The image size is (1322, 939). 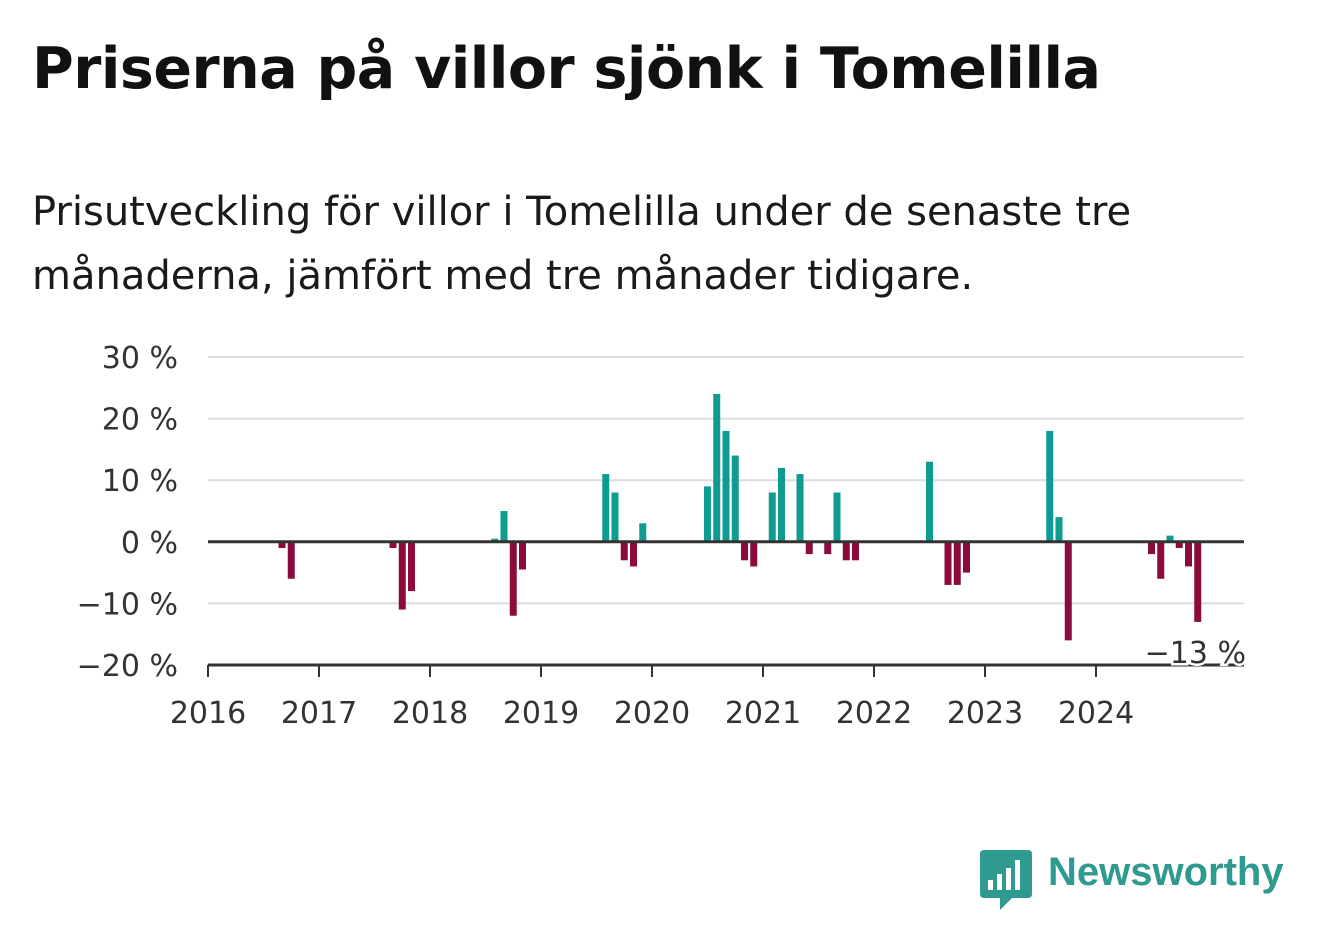 What do you see at coordinates (430, 713) in the screenshot?
I see `x-tick-label: 2018` at bounding box center [430, 713].